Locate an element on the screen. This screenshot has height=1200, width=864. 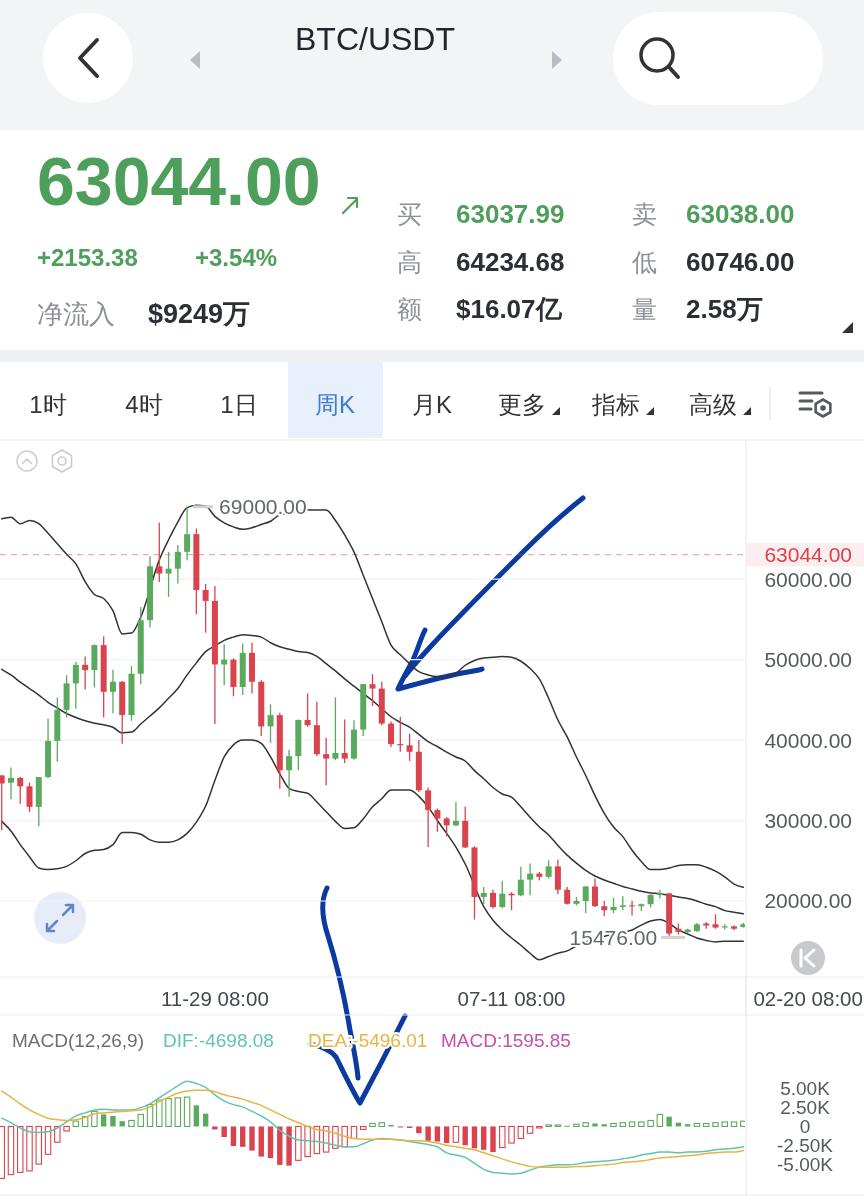
text: BTC/USDT is located at coordinates (375, 39).